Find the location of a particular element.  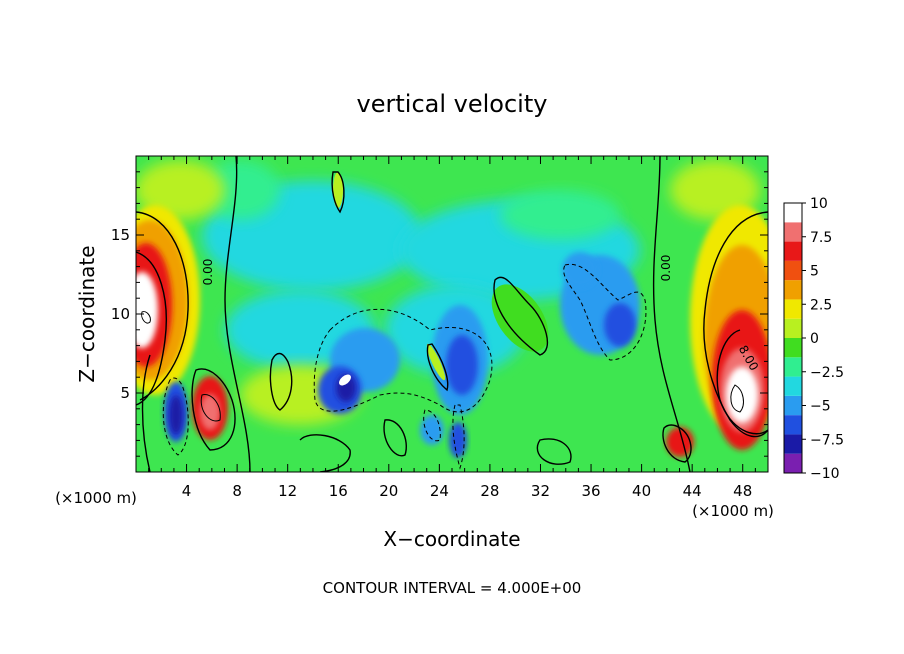

y-axis-label: Z−coordinate is located at coordinates (87, 313).